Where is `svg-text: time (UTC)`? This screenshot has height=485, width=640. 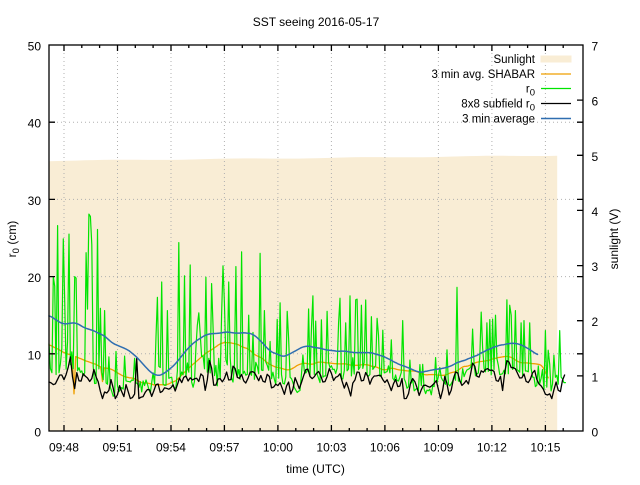 svg-text: time (UTC) is located at coordinates (315, 469).